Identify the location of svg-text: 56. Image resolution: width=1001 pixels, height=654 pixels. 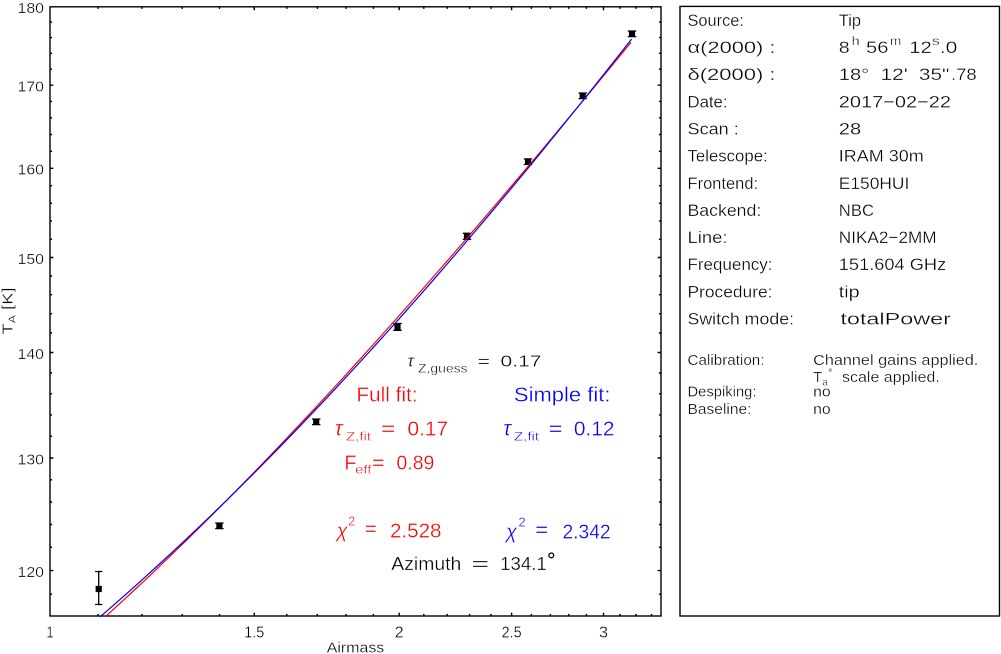
(877, 47).